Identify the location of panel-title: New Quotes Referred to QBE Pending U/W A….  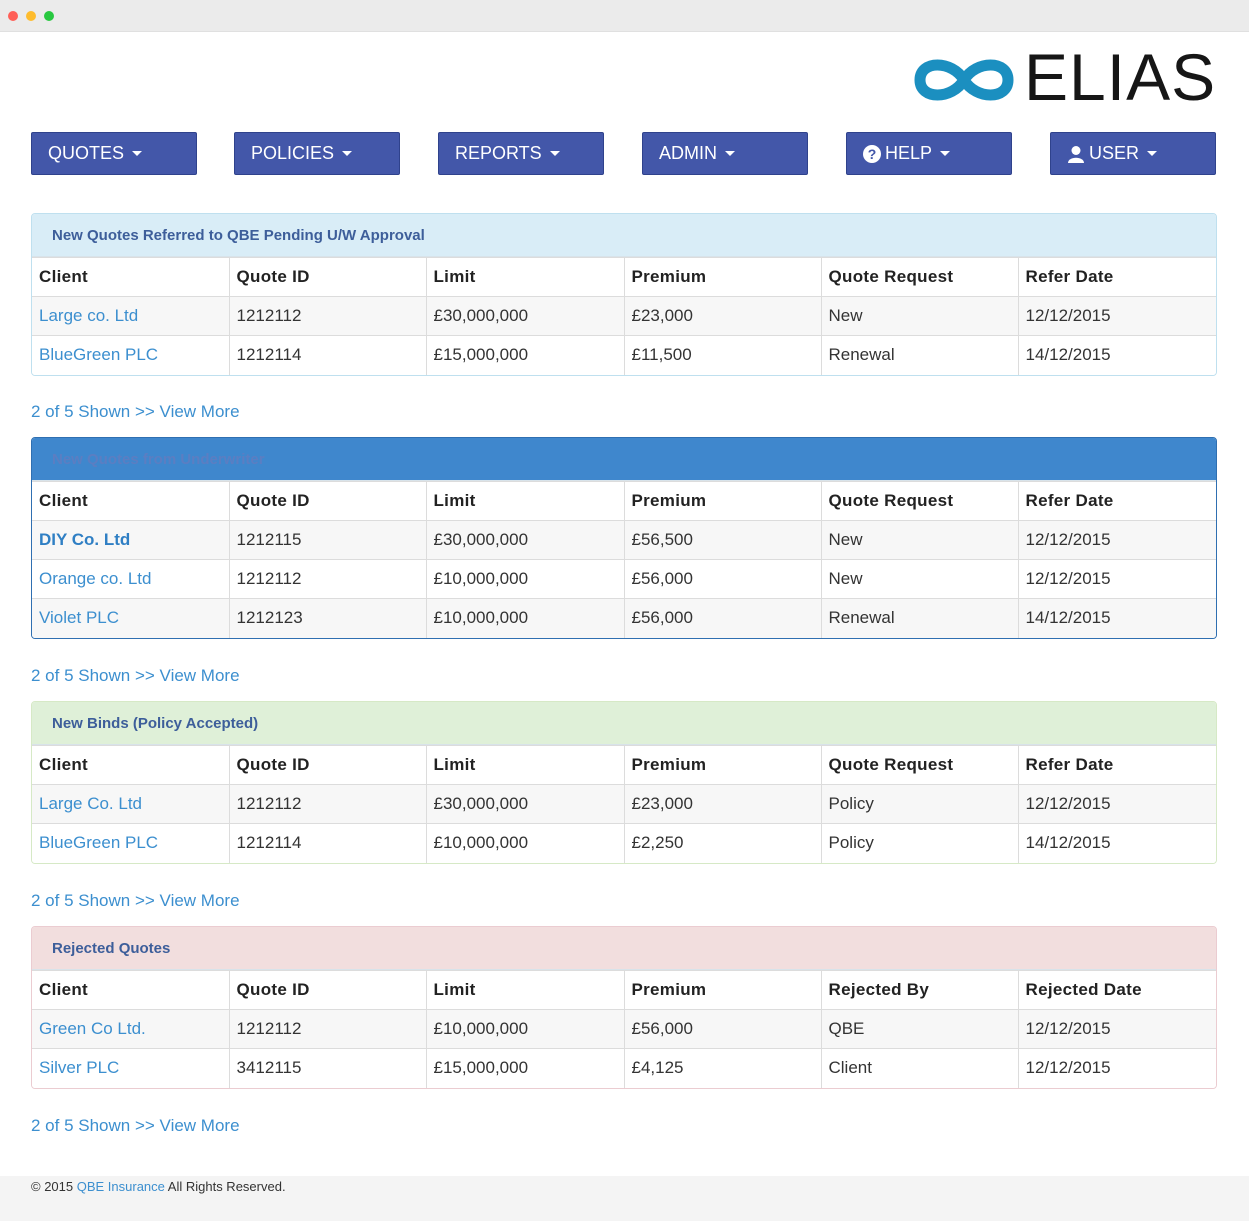
(624, 235).